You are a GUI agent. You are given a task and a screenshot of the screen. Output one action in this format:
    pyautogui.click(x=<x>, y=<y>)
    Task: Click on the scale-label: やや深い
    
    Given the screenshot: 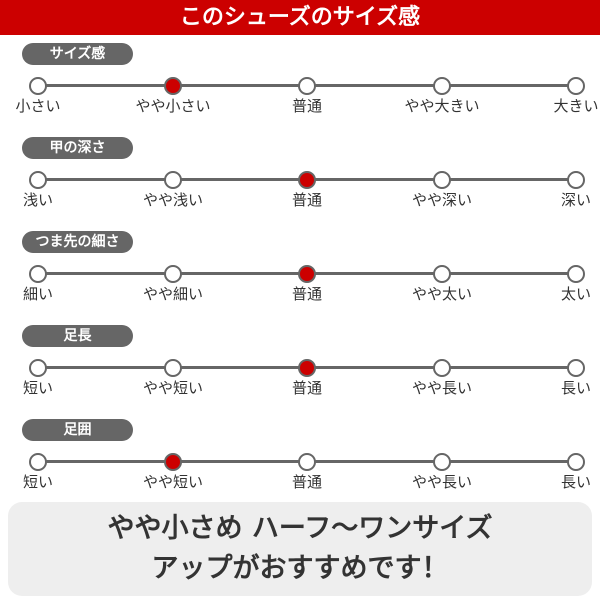 What is the action you would take?
    pyautogui.click(x=441, y=200)
    